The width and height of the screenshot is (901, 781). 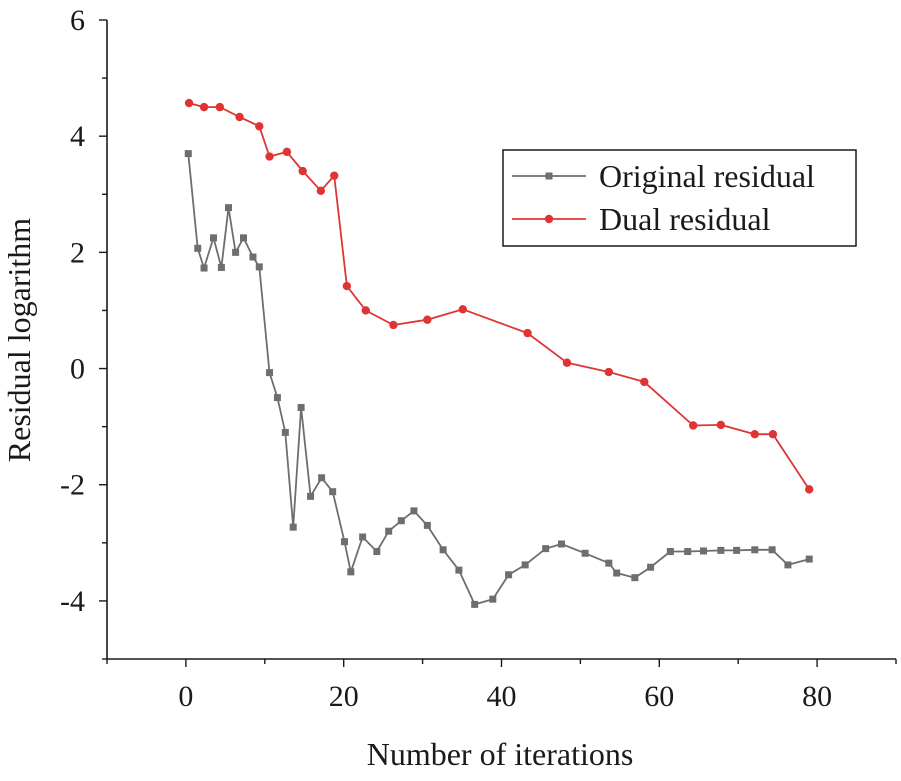 What do you see at coordinates (707, 176) in the screenshot?
I see `legend-label-original: Original residual` at bounding box center [707, 176].